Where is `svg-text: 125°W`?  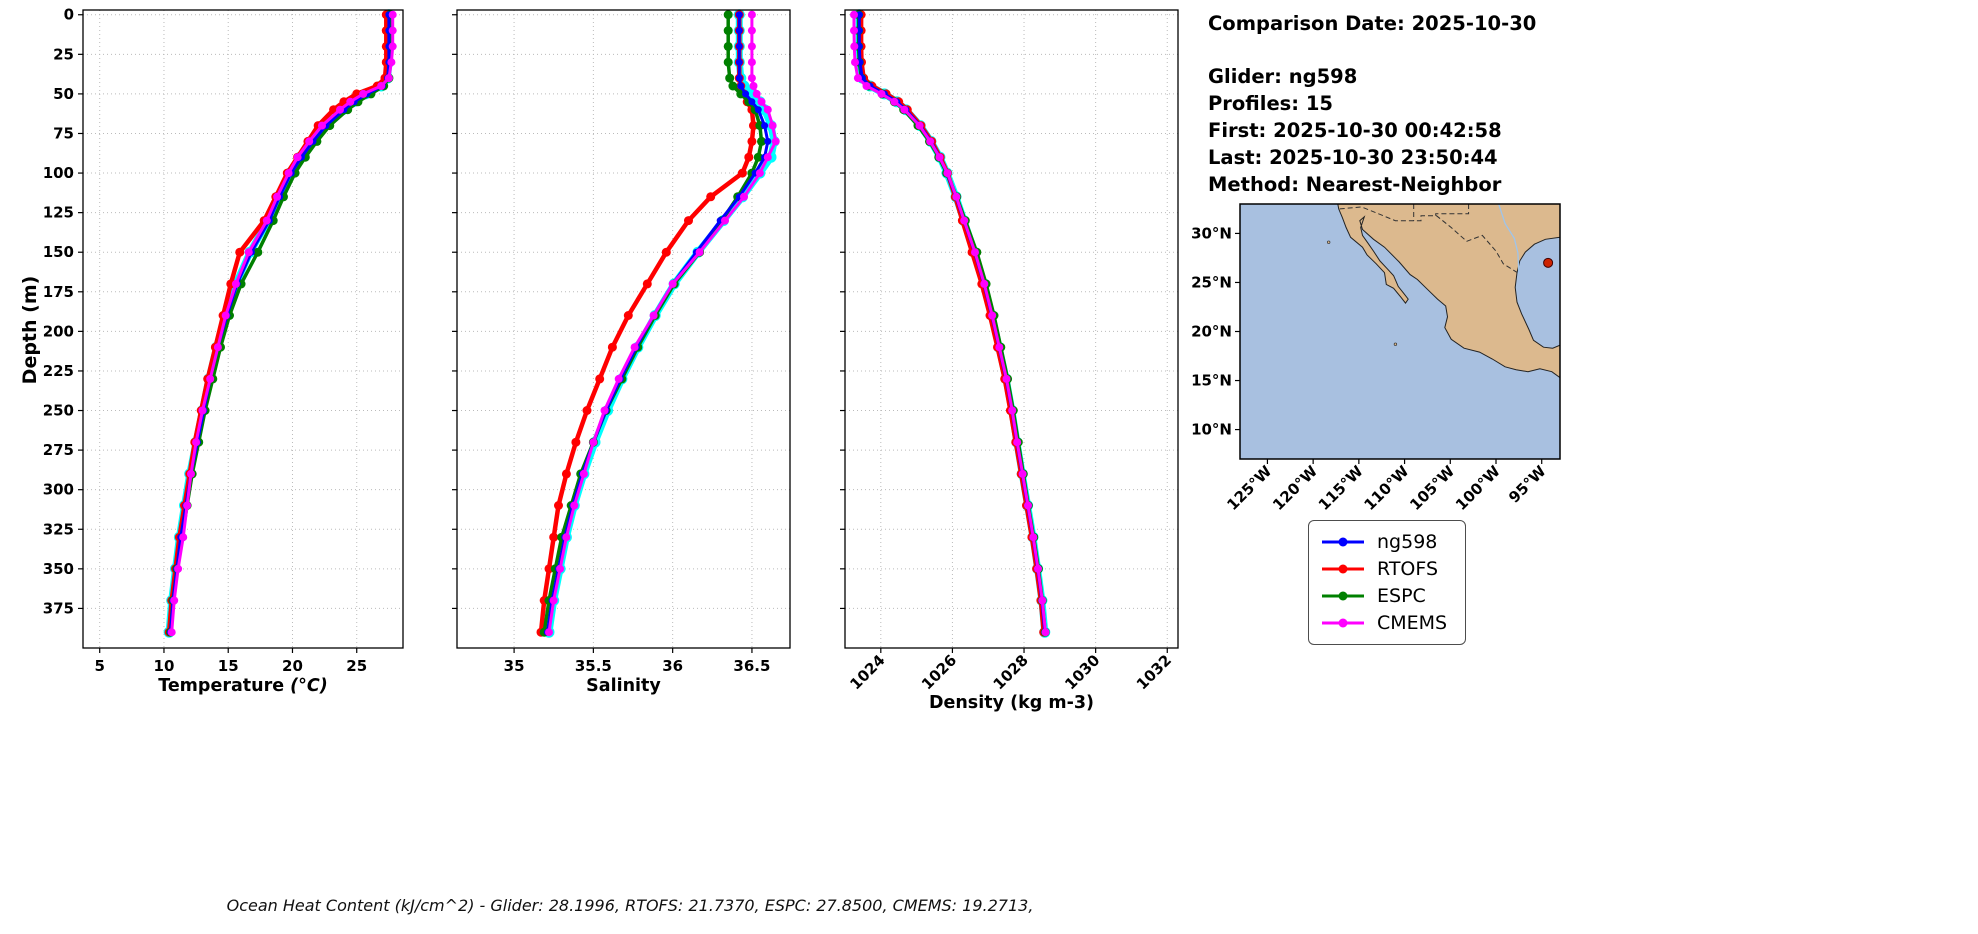
svg-text: 125°W is located at coordinates (1249, 488).